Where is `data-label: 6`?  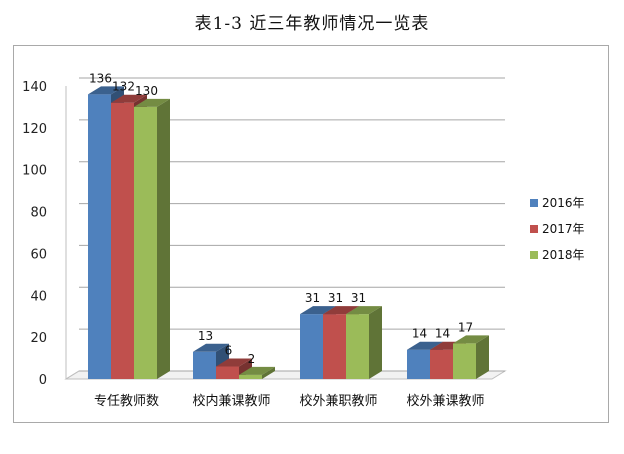
data-label: 6 is located at coordinates (229, 350).